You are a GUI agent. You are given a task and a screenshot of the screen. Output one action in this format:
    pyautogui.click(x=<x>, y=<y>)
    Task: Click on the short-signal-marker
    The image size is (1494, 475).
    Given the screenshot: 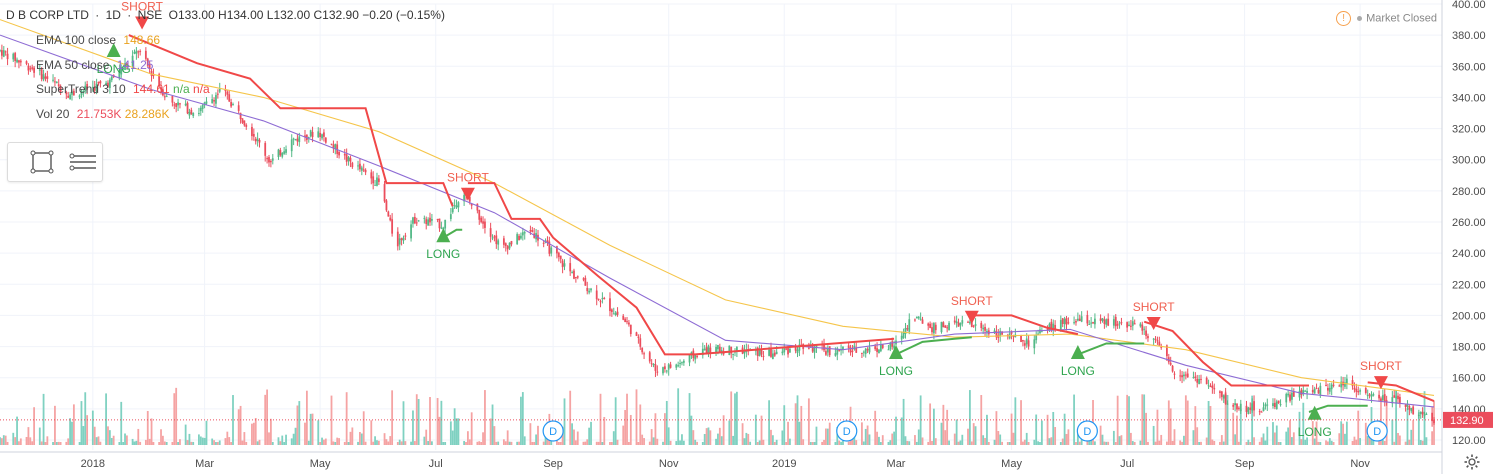 What is the action you would take?
    pyautogui.click(x=142, y=23)
    